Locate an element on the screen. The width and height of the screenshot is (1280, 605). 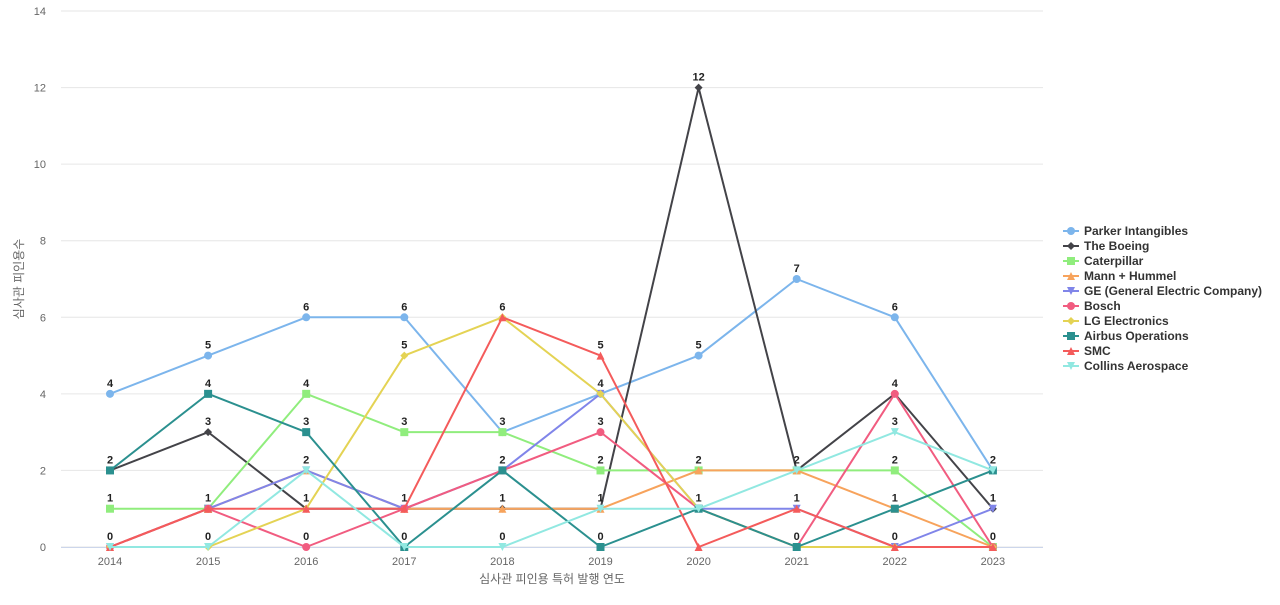
legend-item: Parker Intangibles is located at coordinates (1125, 231).